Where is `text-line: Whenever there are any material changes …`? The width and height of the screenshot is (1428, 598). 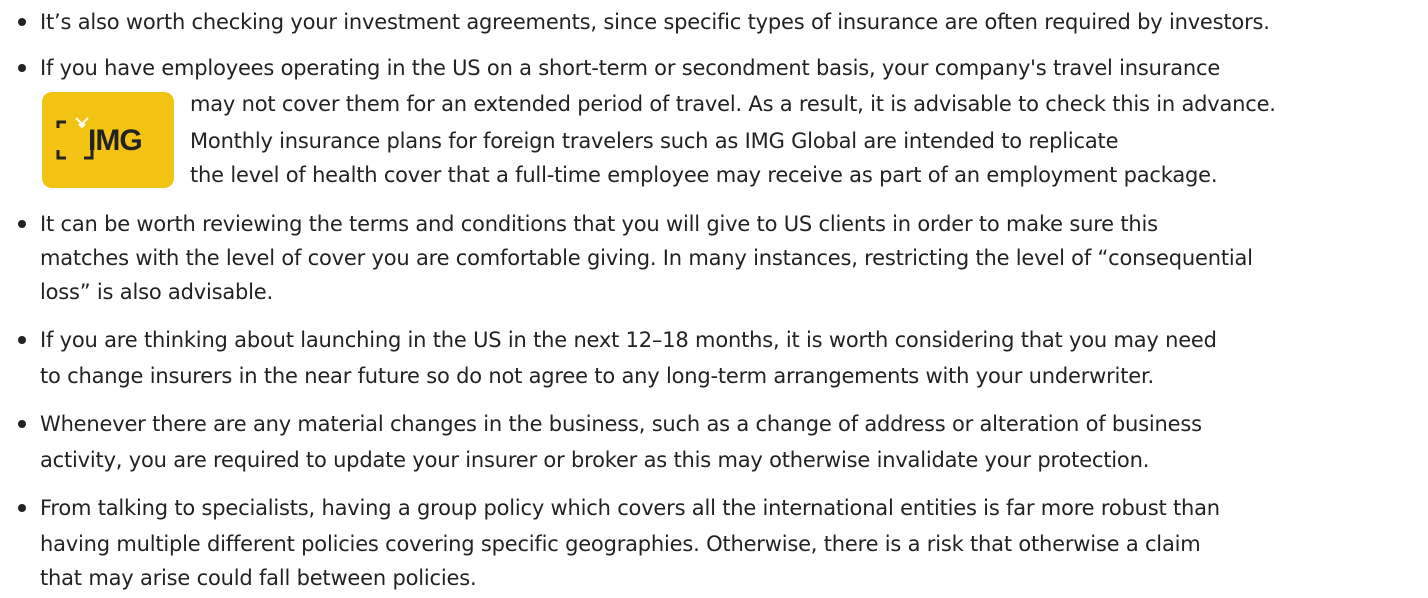 text-line: Whenever there are any material changes … is located at coordinates (621, 424).